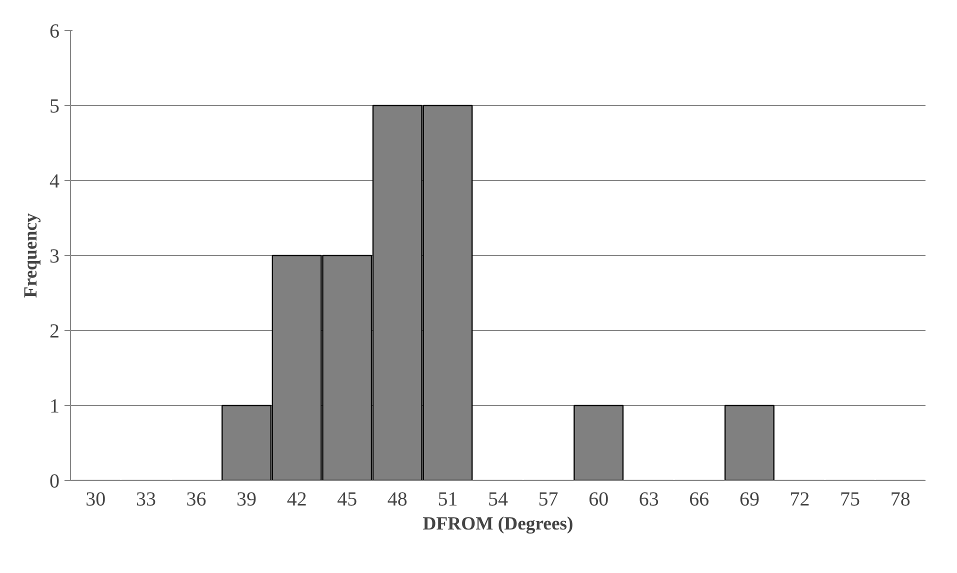 The height and width of the screenshot is (573, 957). What do you see at coordinates (55, 31) in the screenshot?
I see `y-tick-label: 6` at bounding box center [55, 31].